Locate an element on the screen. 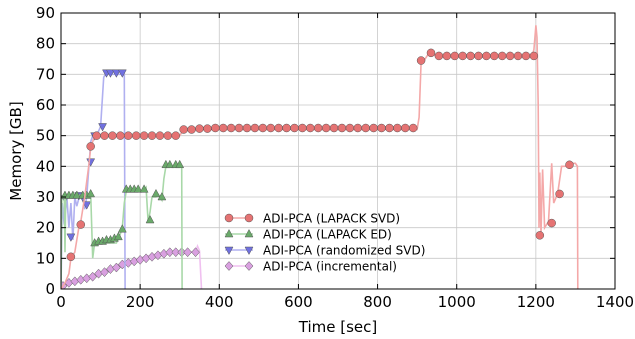  y-tick-label: 90 is located at coordinates (45, 13).